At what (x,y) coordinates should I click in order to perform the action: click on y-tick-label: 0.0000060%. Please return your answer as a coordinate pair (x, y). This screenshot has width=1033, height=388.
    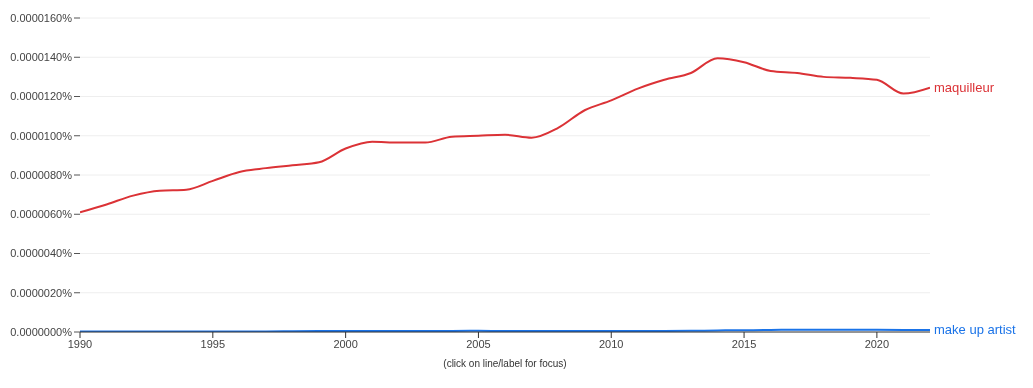
    Looking at the image, I should click on (41, 214).